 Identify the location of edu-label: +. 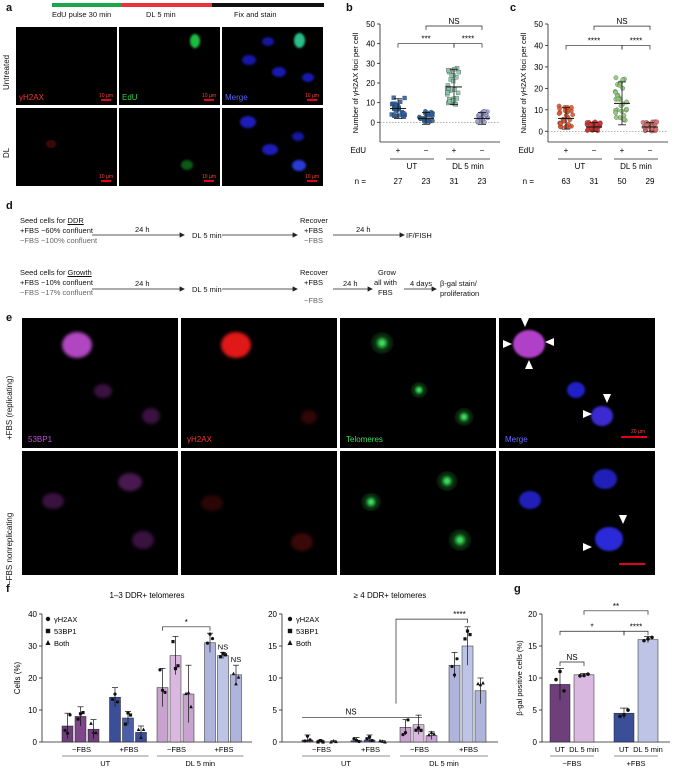
(398, 150).